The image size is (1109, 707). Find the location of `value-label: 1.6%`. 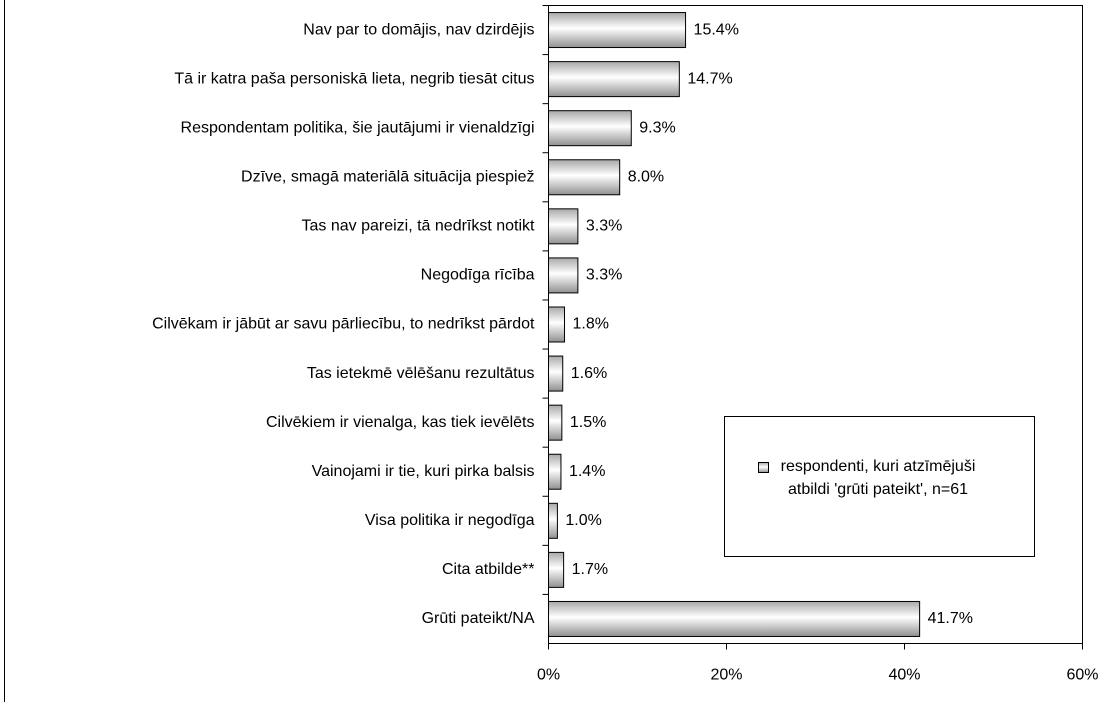

value-label: 1.6% is located at coordinates (589, 373).